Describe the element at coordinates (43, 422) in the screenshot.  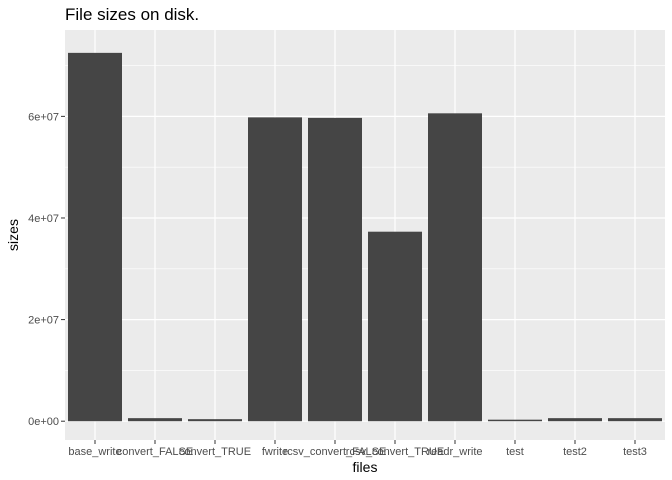
I see `y-tick-label: 0e+00` at that location.